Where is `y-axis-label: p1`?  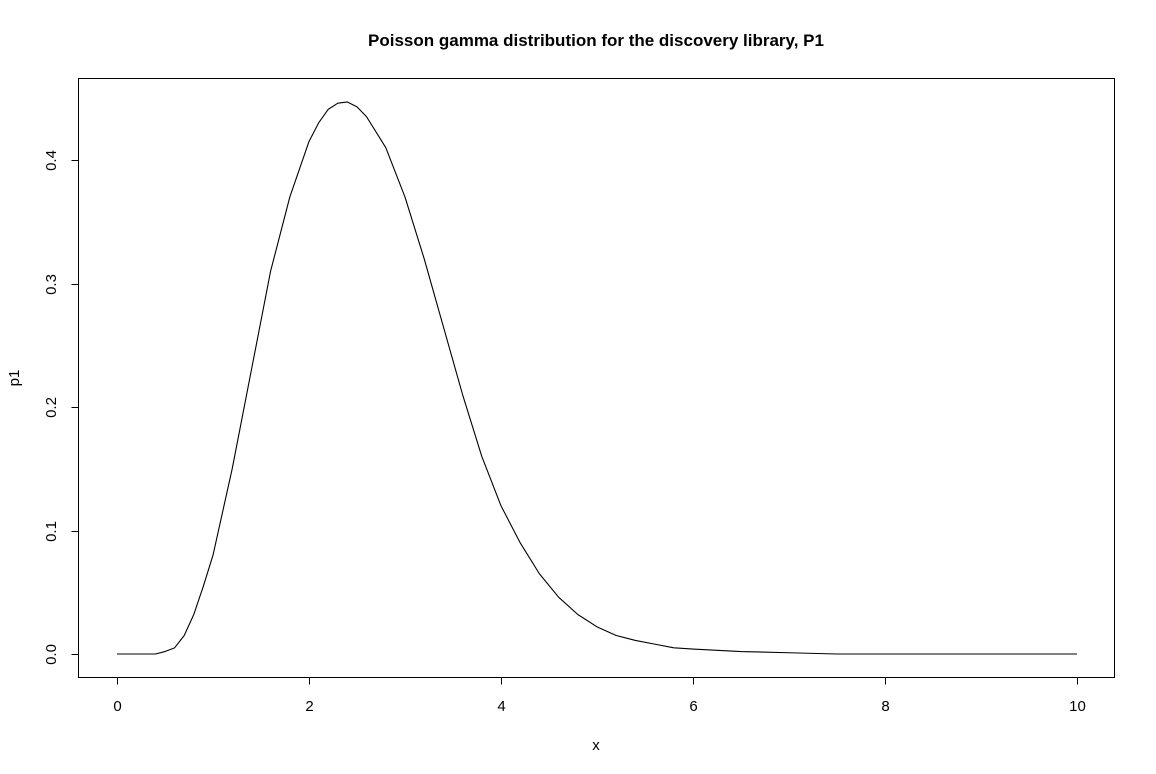 y-axis-label: p1 is located at coordinates (14, 378).